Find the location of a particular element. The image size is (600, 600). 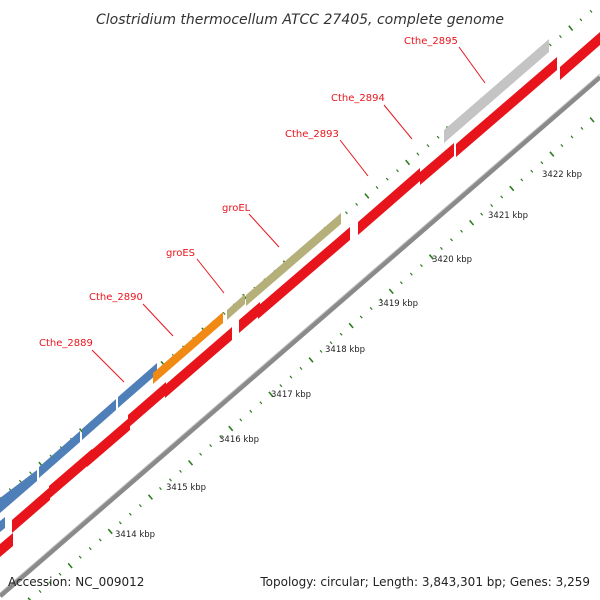

scale-label-3414: 3414 kbp is located at coordinates (135, 535).